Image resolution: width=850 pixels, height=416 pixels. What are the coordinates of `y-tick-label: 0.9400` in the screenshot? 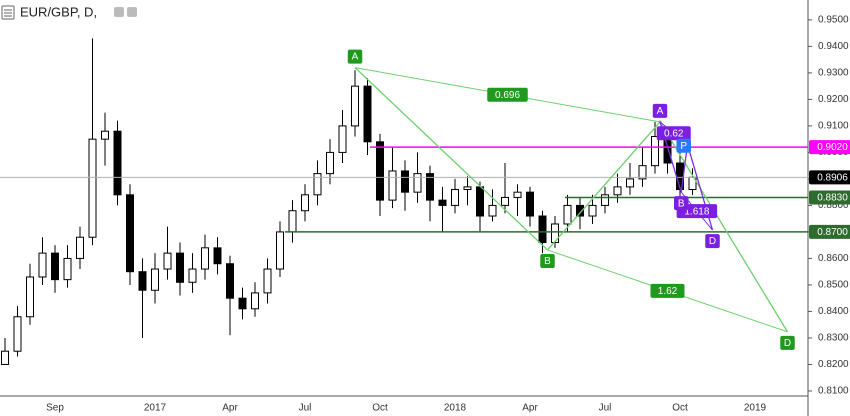 It's located at (833, 46).